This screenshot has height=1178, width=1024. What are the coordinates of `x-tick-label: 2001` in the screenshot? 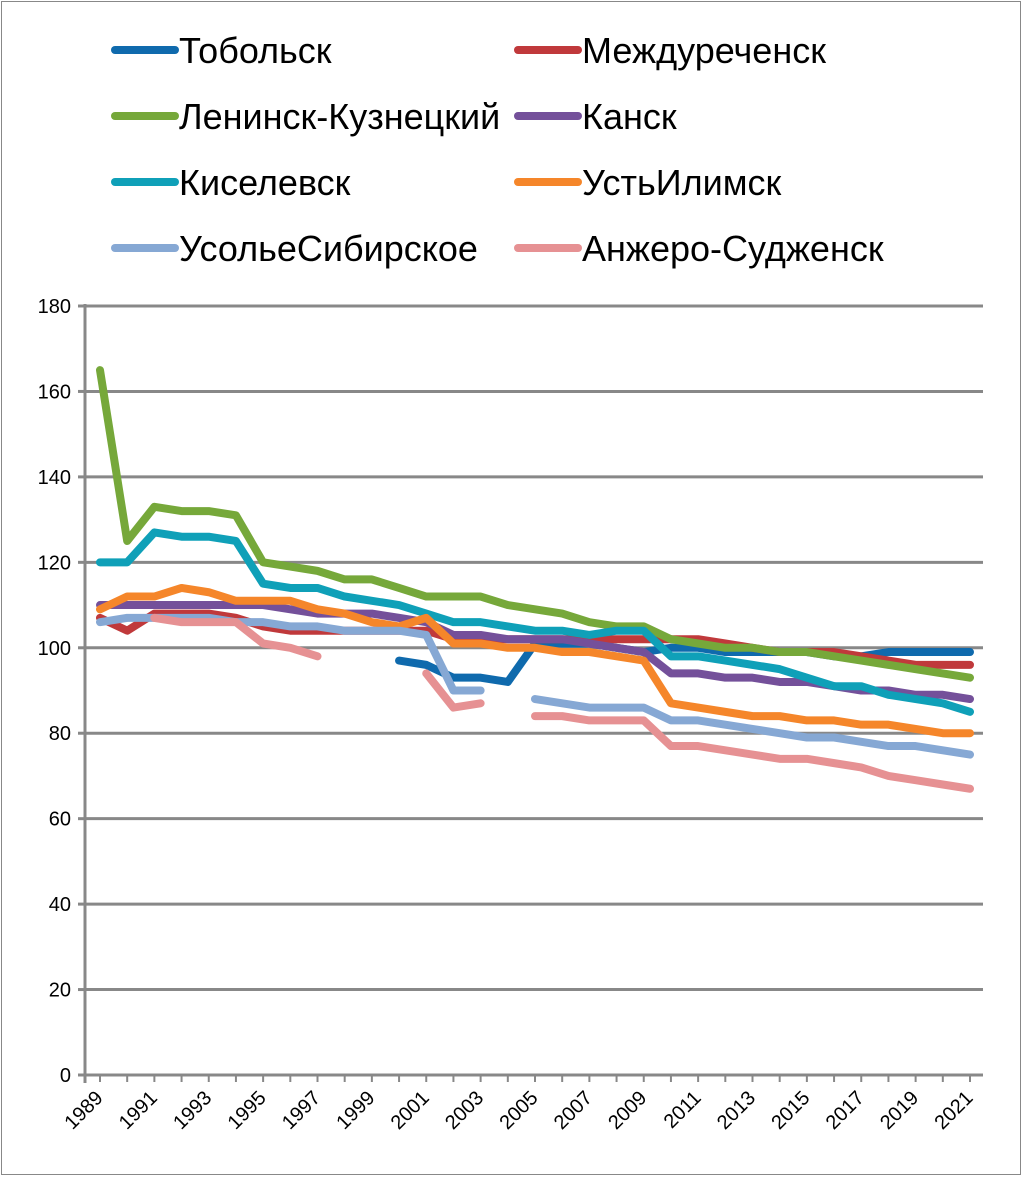 It's located at (410, 1110).